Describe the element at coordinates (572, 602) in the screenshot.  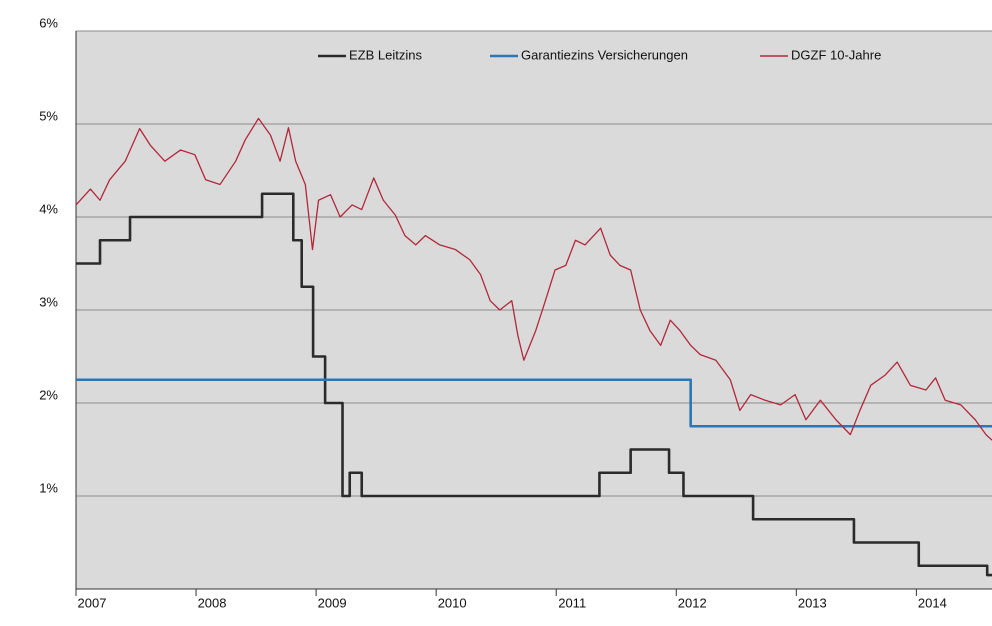
I see `x-tick-label: 2011` at that location.